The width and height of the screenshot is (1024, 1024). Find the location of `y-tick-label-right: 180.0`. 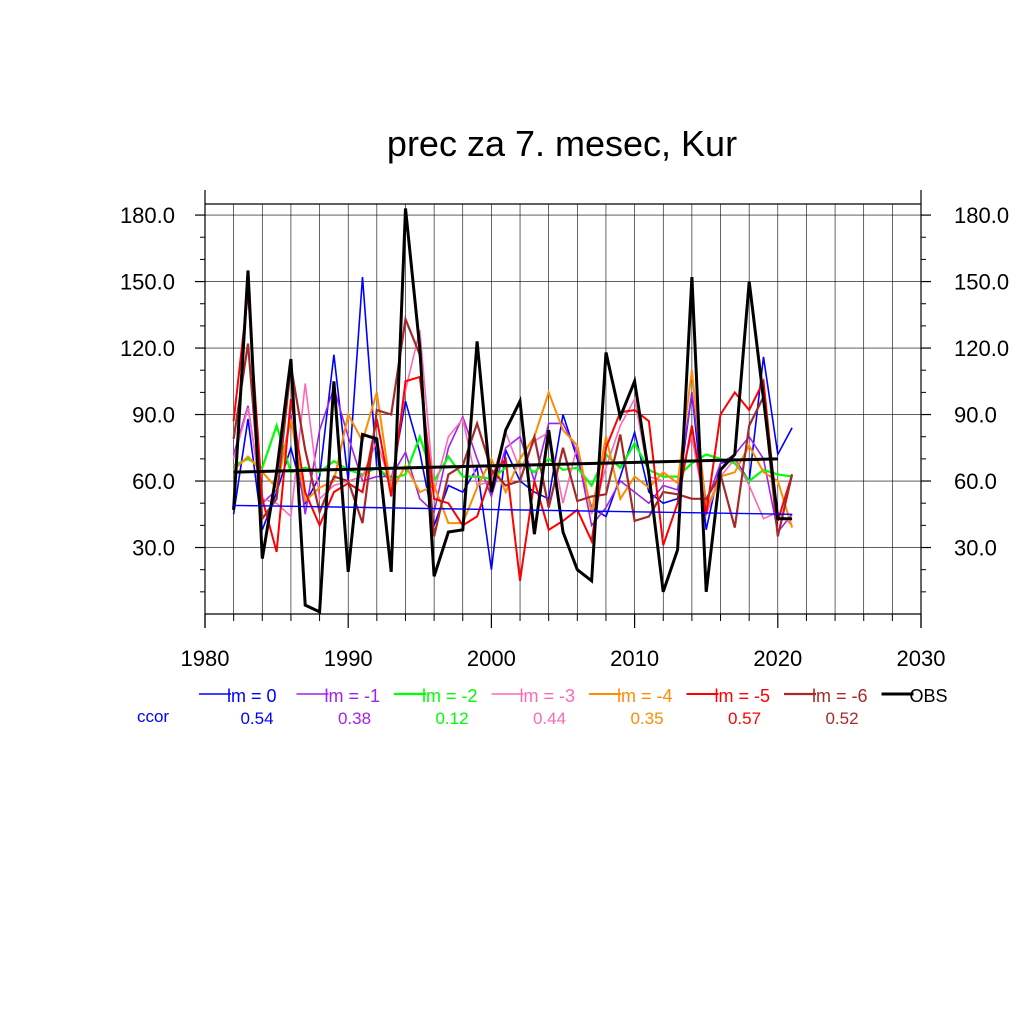

y-tick-label-right: 180.0 is located at coordinates (981, 215).